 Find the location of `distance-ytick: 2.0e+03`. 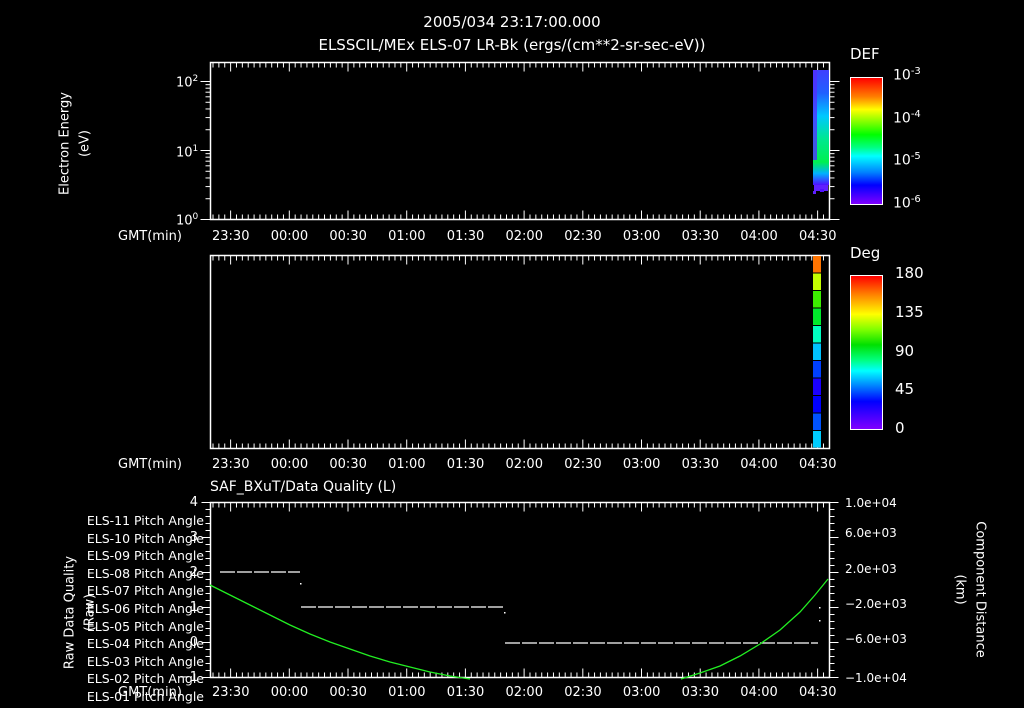

distance-ytick: 2.0e+03 is located at coordinates (871, 568).